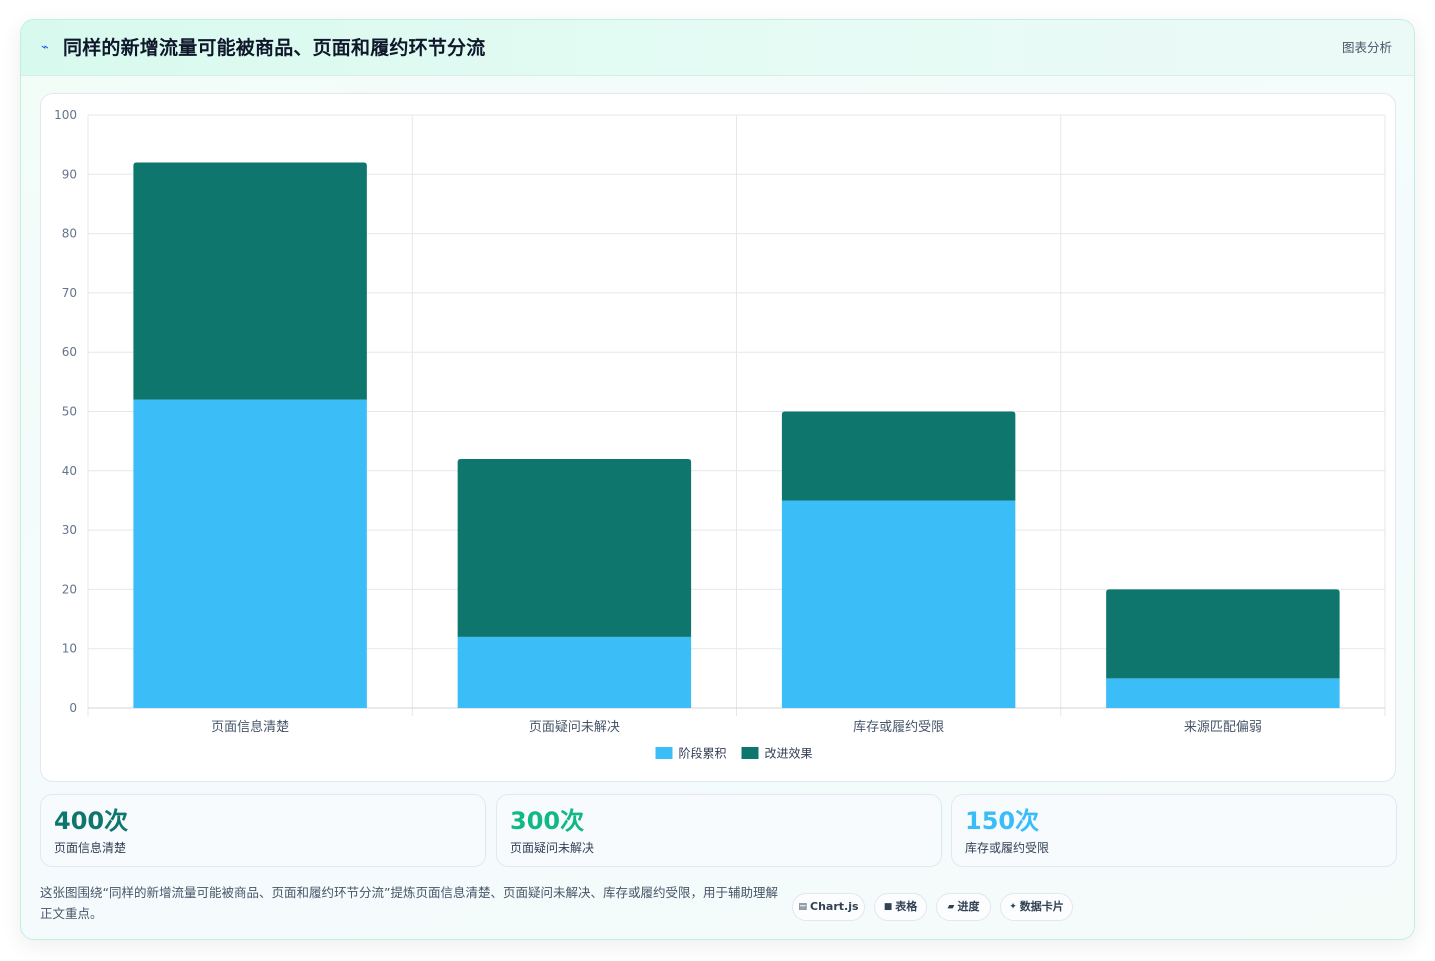 This screenshot has height=961, width=1435. Describe the element at coordinates (1013, 907) in the screenshot. I see `sparkle-icon: ✦` at that location.